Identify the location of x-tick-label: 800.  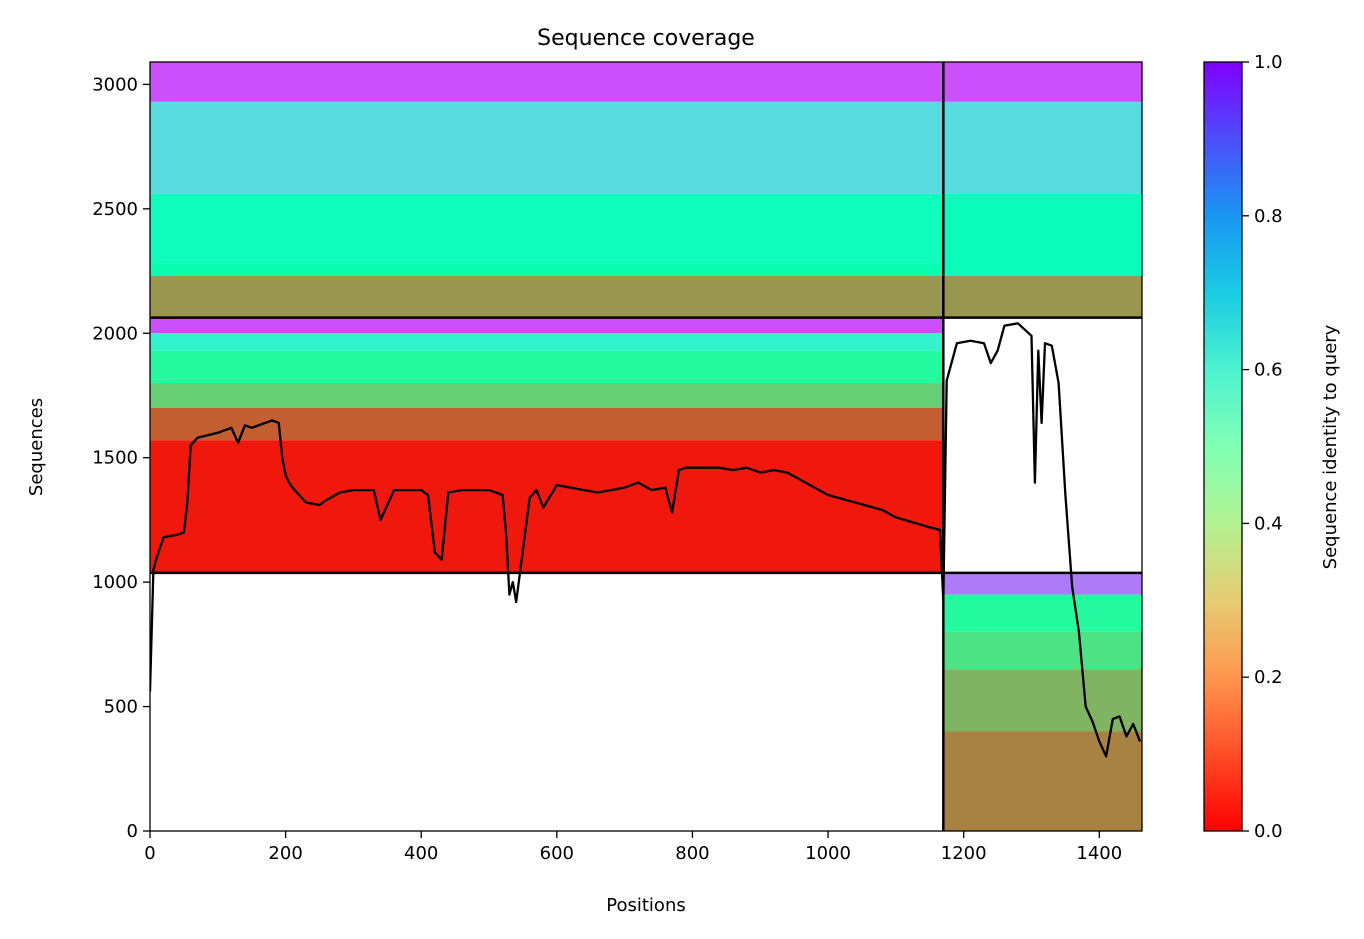
(692, 853).